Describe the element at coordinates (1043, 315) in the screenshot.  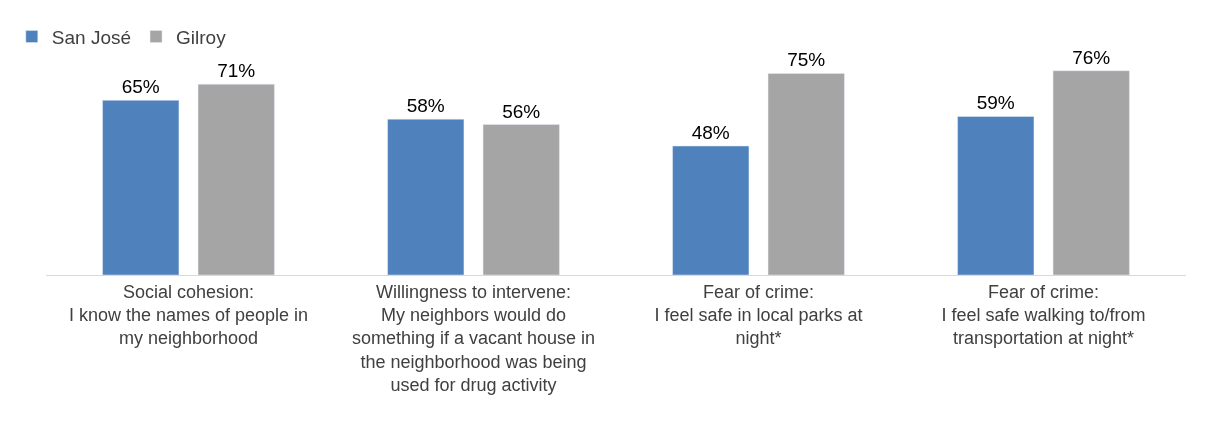
I see `x-tick-label: Fear of crime: I feel safe walking to/from transportation at night*` at that location.